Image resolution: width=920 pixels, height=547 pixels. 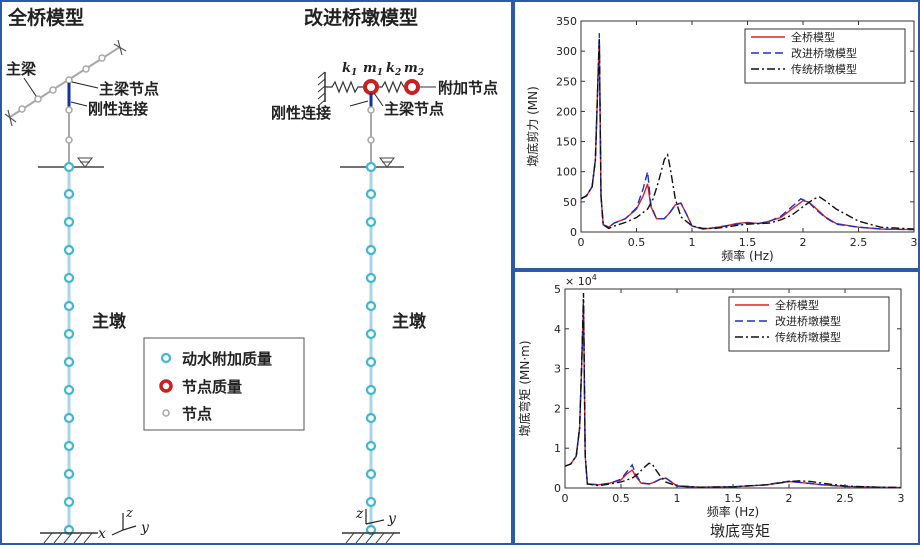 What do you see at coordinates (557, 289) in the screenshot?
I see `y-tick-label: 5` at bounding box center [557, 289].